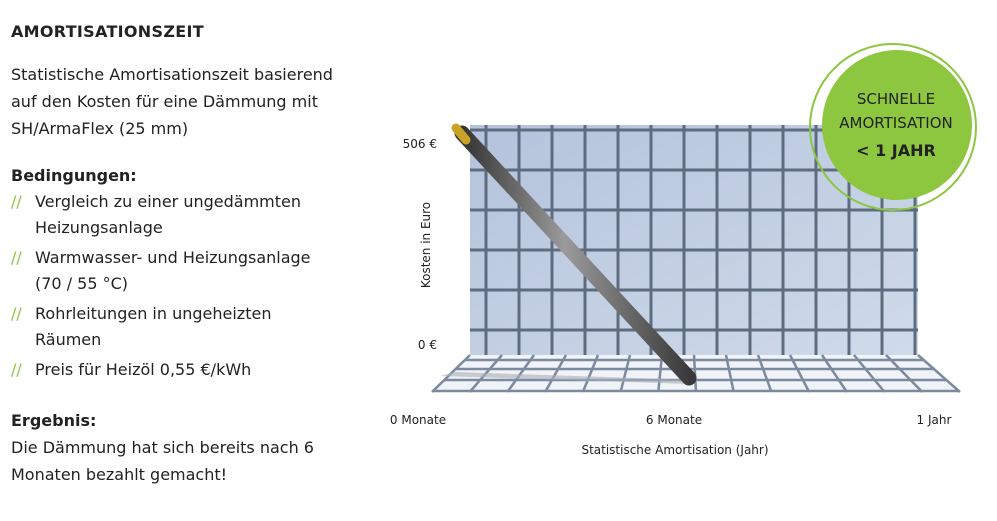 The image size is (997, 521). I want to click on badge-line: SCHNELLE, so click(896, 99).